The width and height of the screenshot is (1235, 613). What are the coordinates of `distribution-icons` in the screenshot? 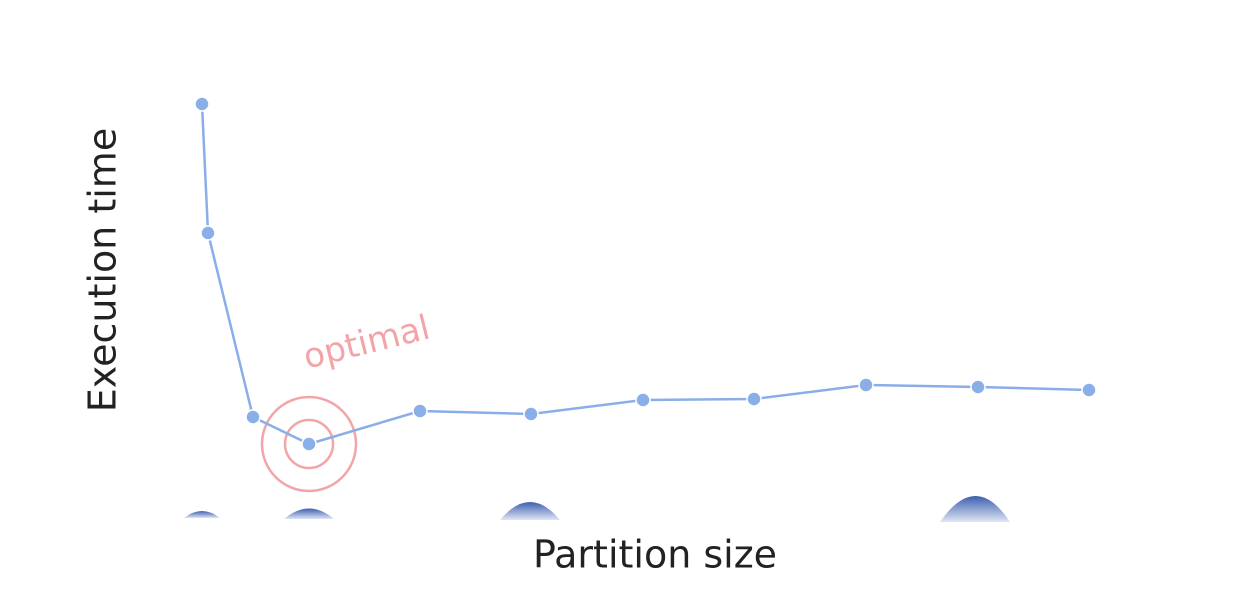 It's located at (597, 509).